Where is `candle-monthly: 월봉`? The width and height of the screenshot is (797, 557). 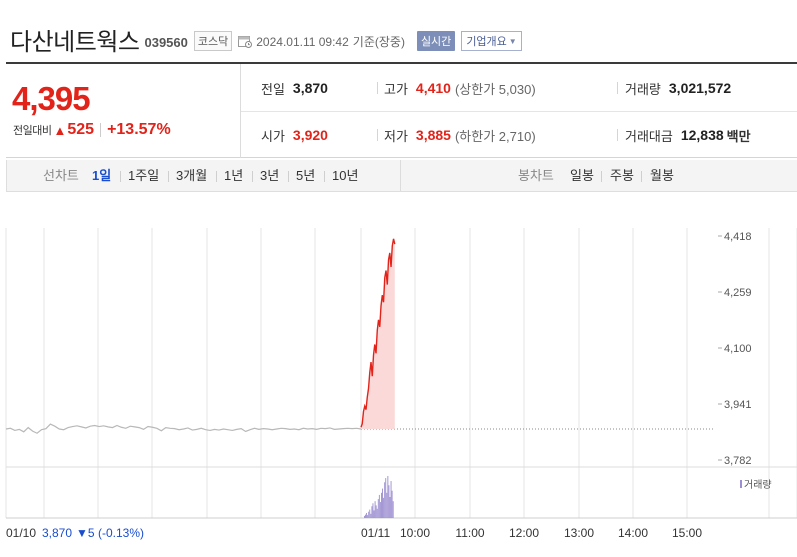 candle-monthly: 월봉 is located at coordinates (662, 175).